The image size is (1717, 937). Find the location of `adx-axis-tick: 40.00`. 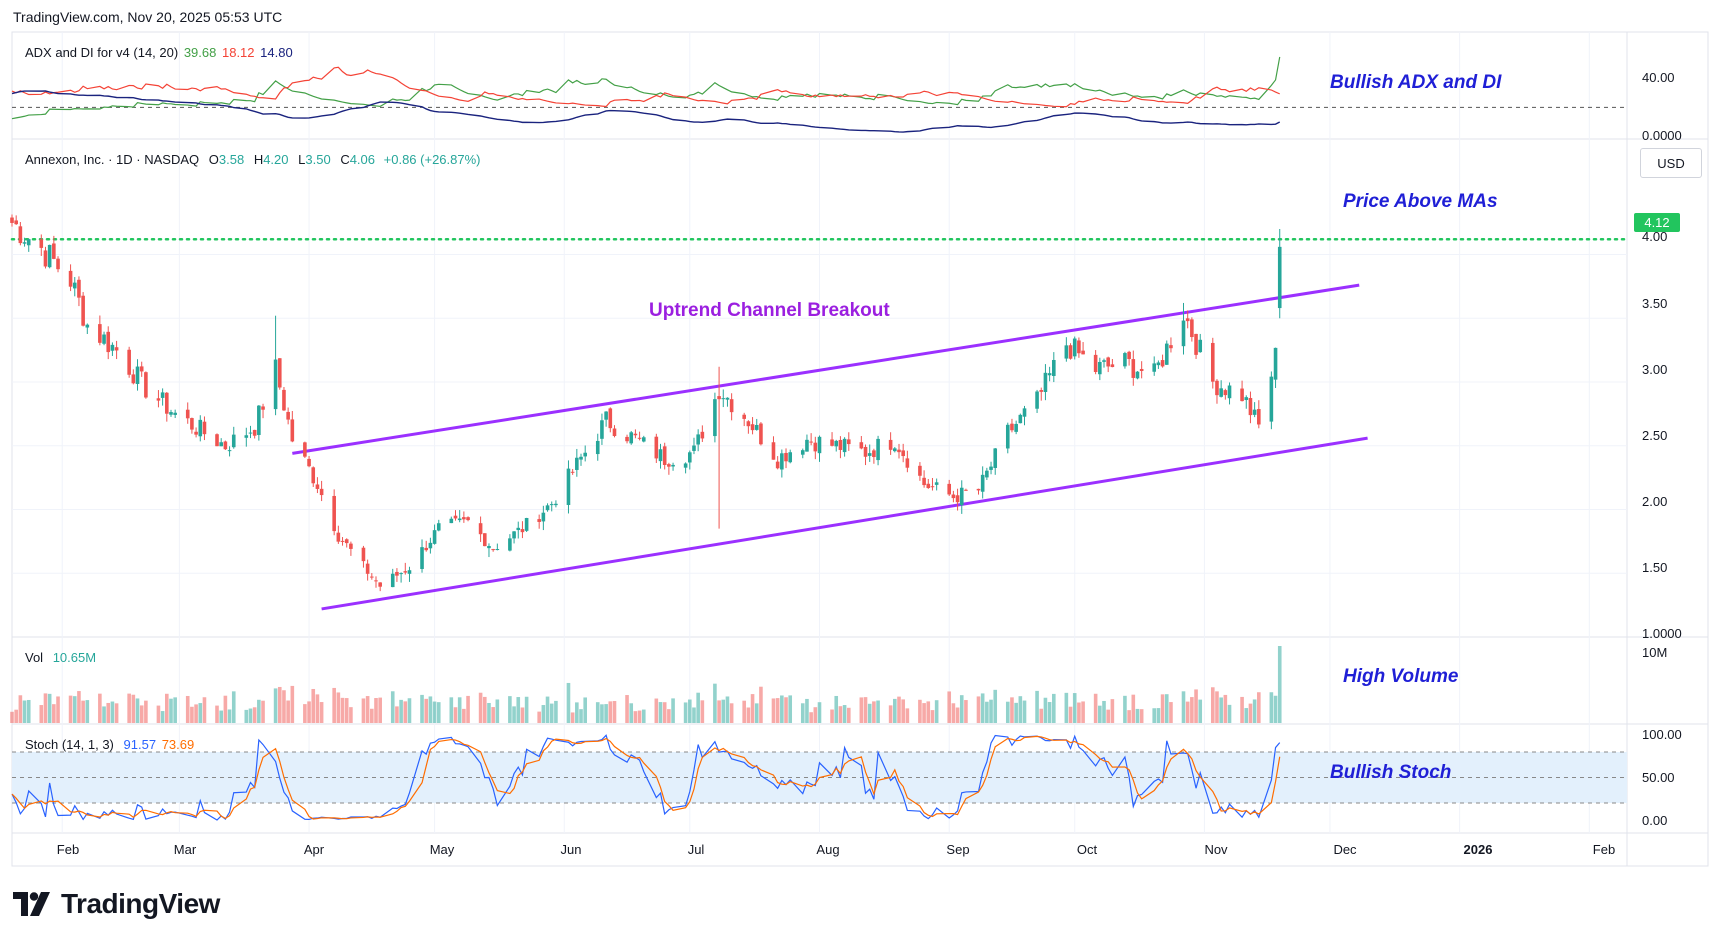

adx-axis-tick: 40.00 is located at coordinates (1658, 77).